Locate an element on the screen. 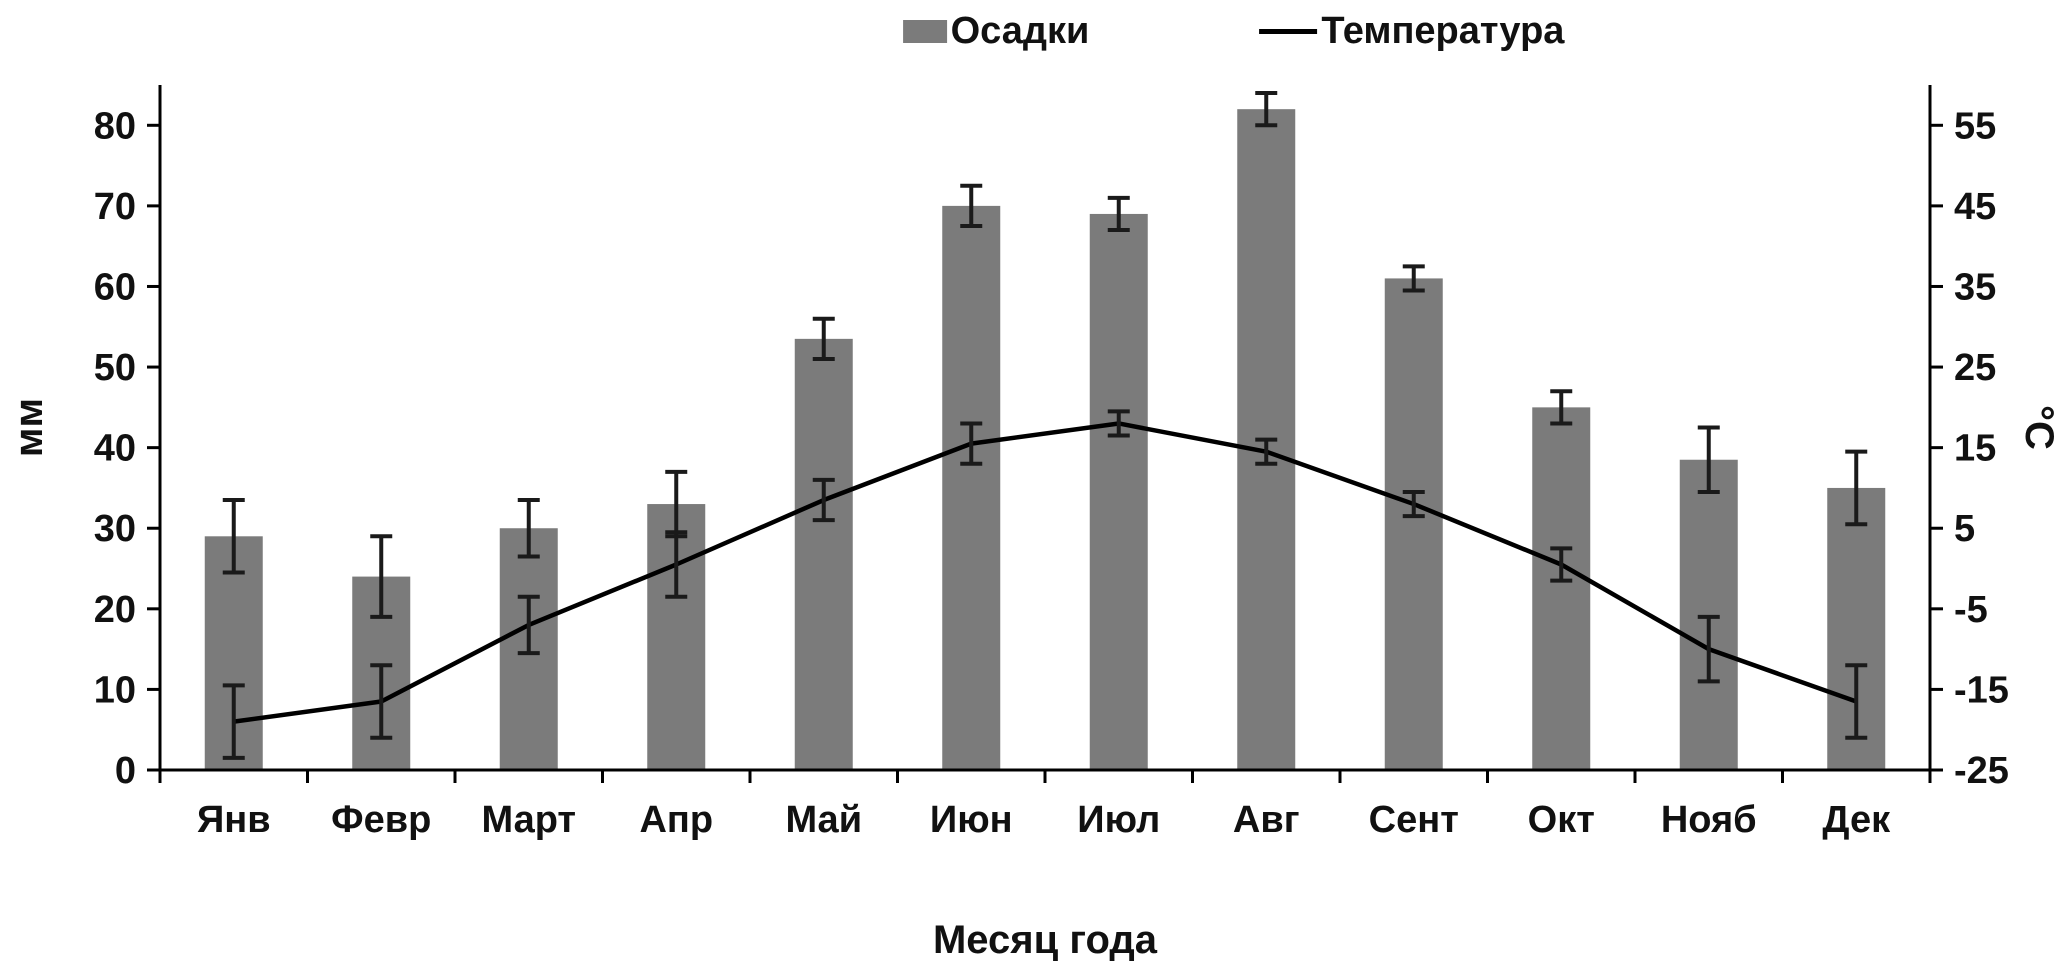 This screenshot has width=2067, height=979. left-tick-label: 0 is located at coordinates (125, 771).